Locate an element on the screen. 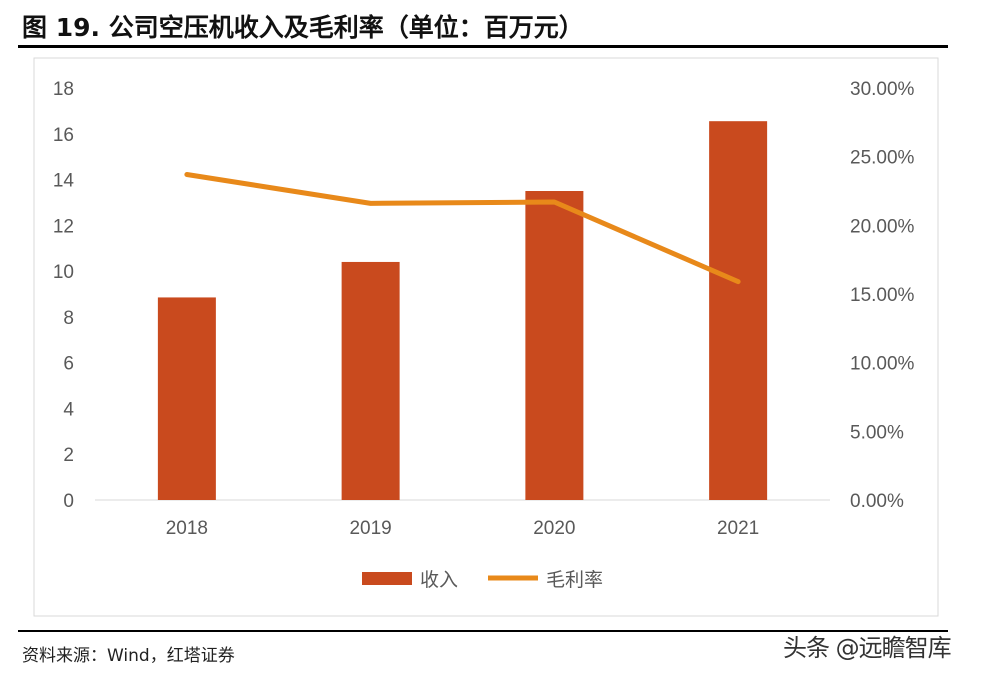 Image resolution: width=985 pixels, height=675 pixels. left-tick-label: 2 is located at coordinates (68, 455).